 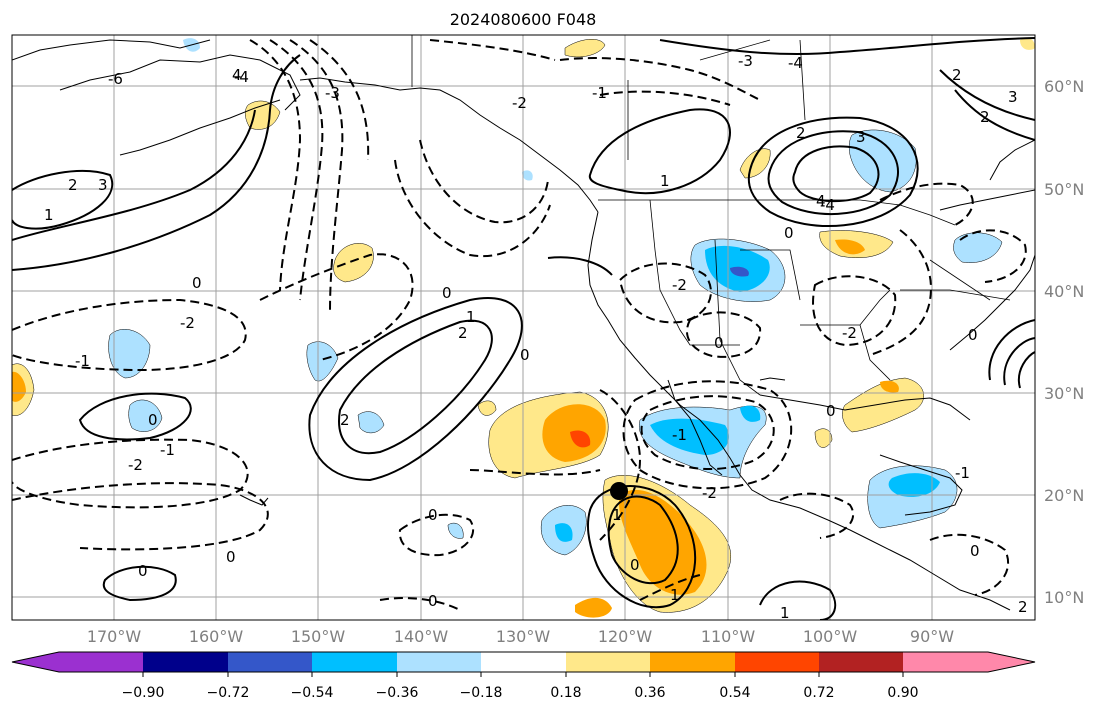 I want to click on lat-label: 60°N, so click(x=1064, y=86).